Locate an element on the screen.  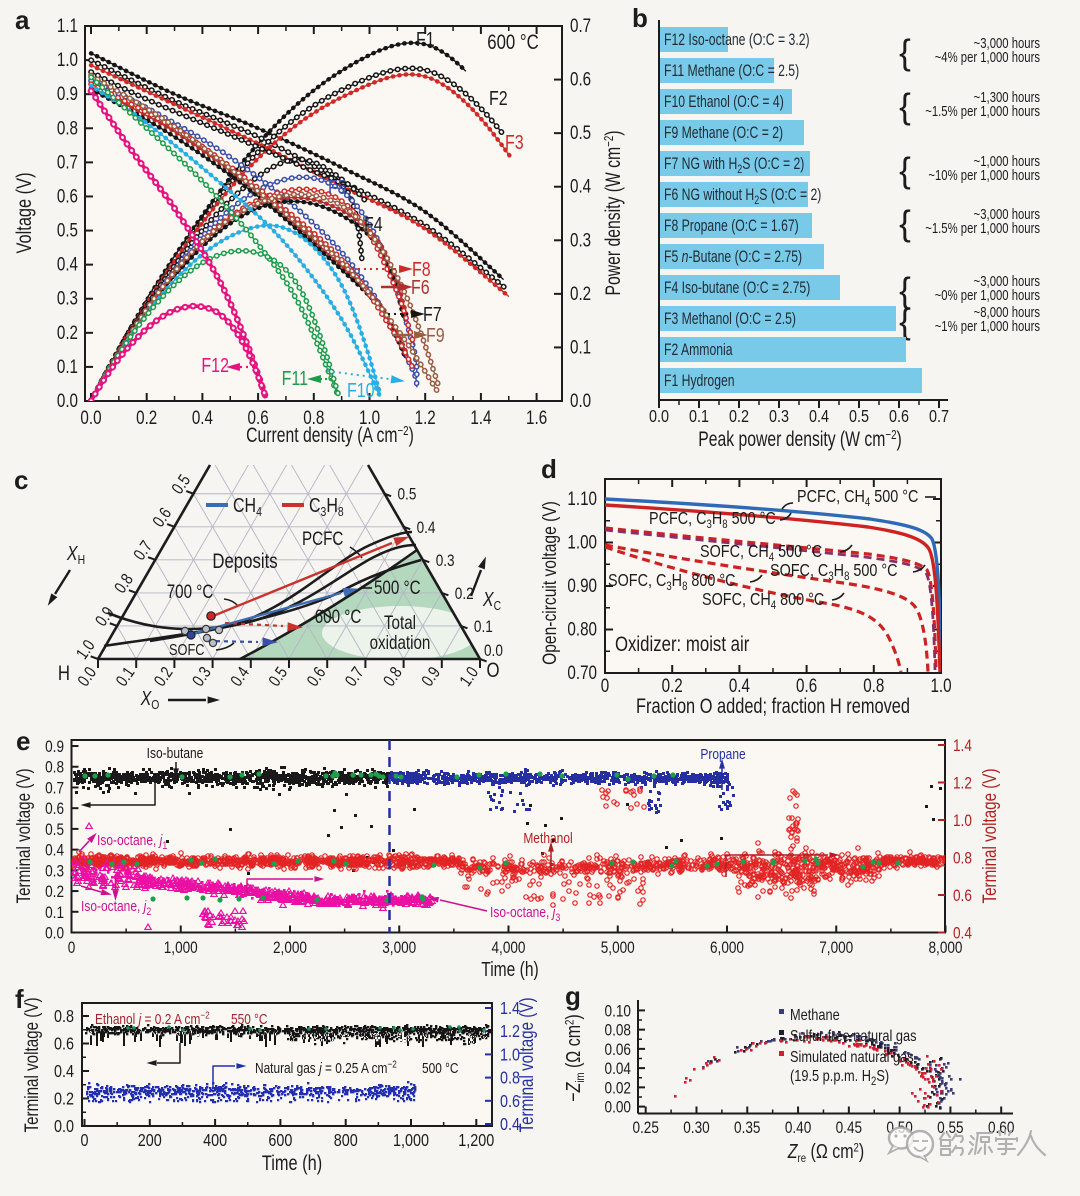
svg-text: ~1% per 1,000 hours is located at coordinates (988, 326).